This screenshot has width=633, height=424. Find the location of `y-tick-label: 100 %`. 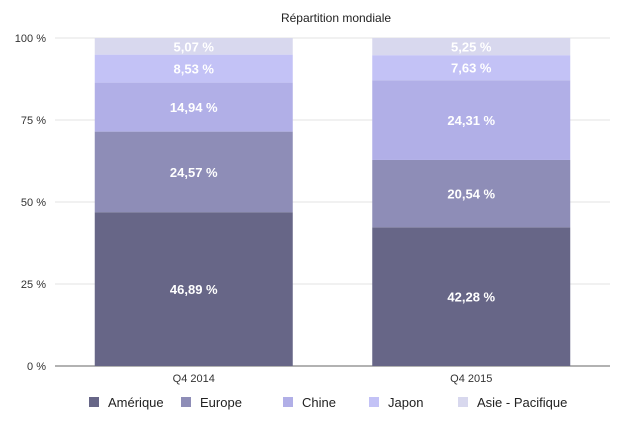

y-tick-label: 100 % is located at coordinates (30, 39).